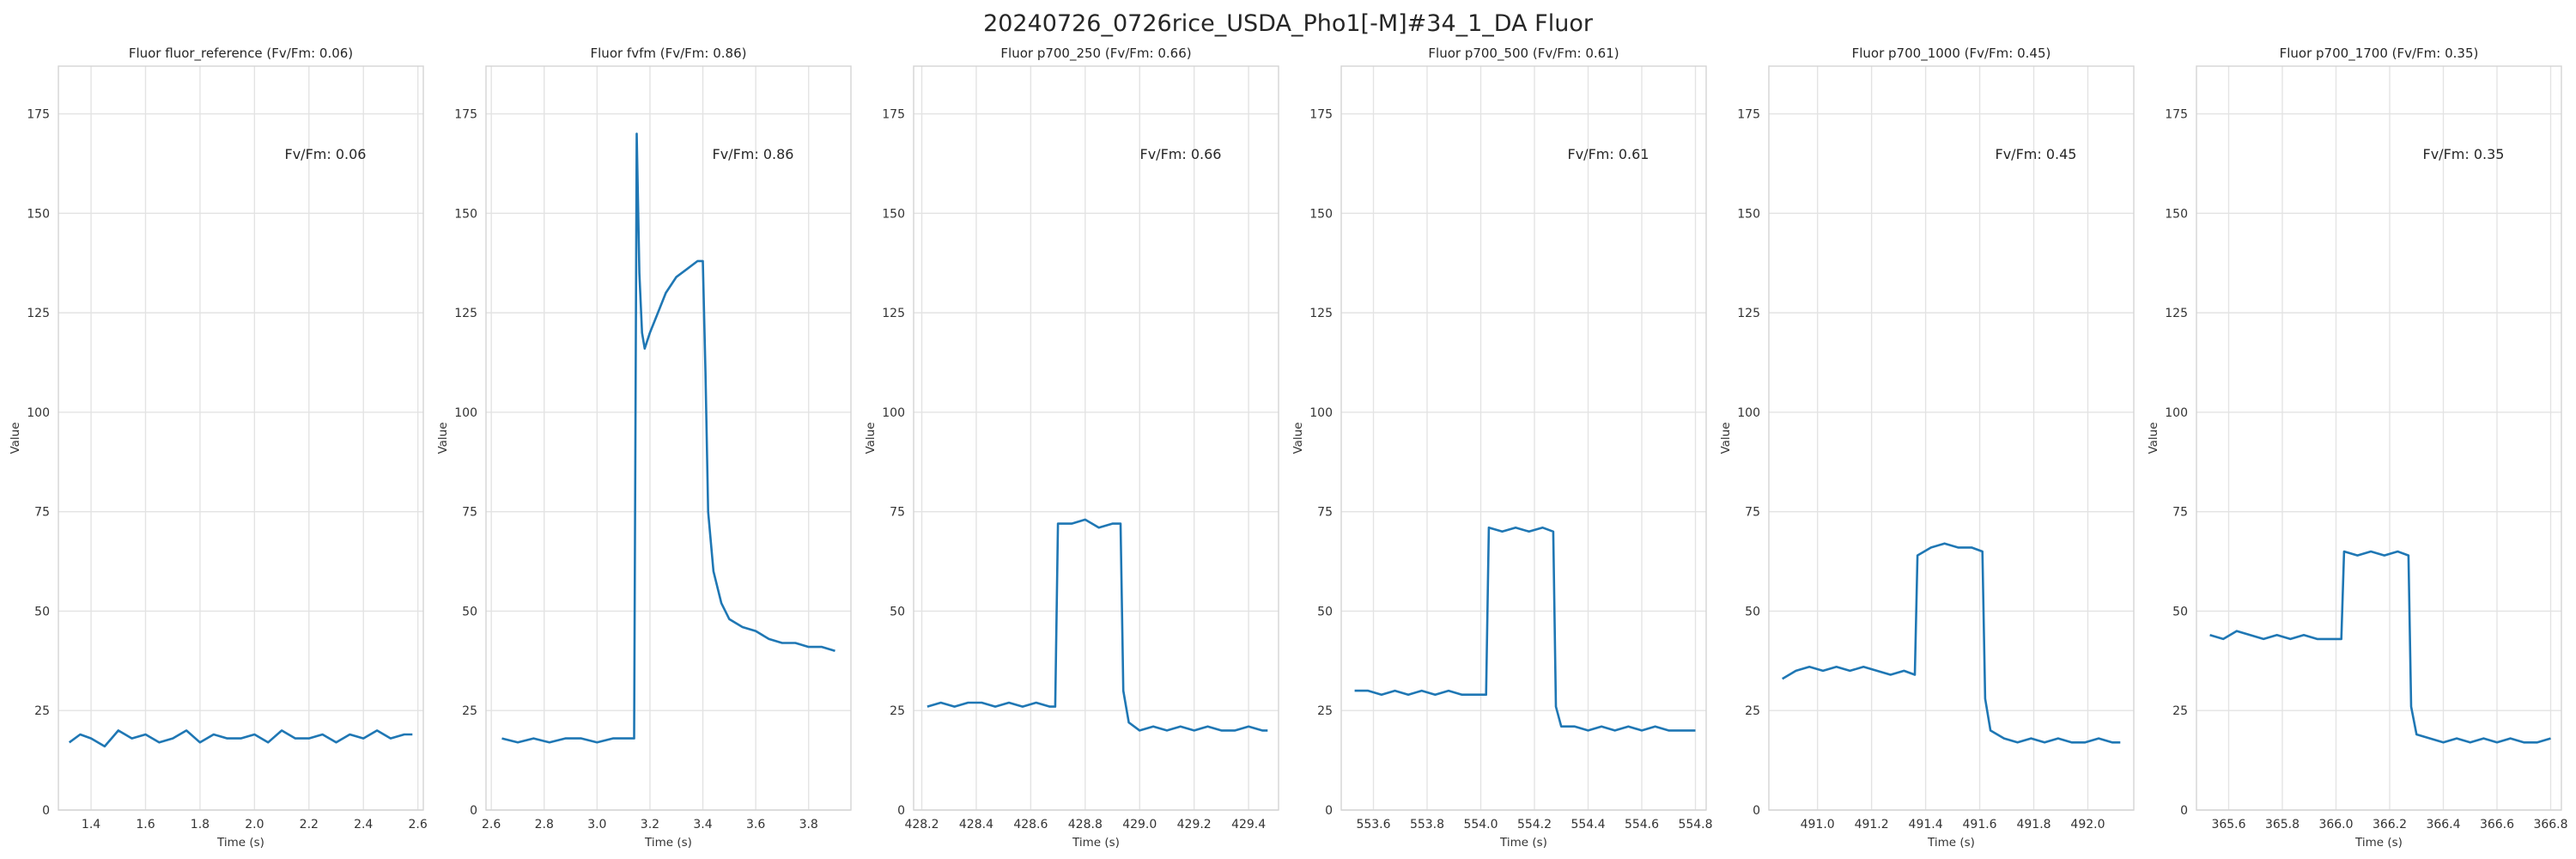  I want to click on x-tick-label: 366.6, so click(2497, 825).